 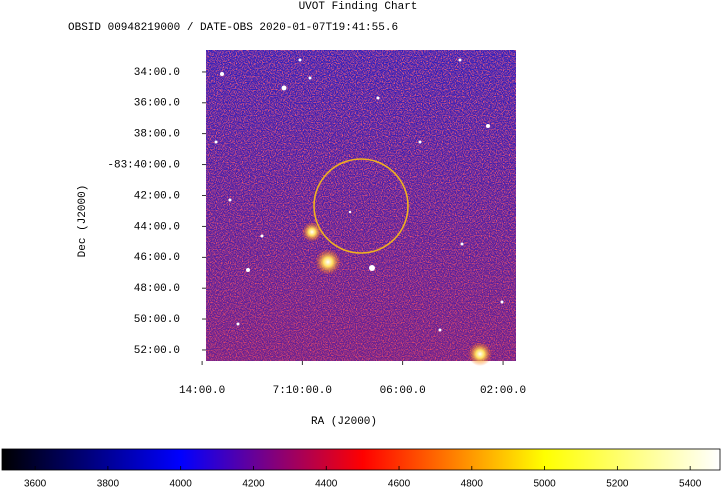 I want to click on y-tick-label: 42:00.0, so click(x=157, y=196).